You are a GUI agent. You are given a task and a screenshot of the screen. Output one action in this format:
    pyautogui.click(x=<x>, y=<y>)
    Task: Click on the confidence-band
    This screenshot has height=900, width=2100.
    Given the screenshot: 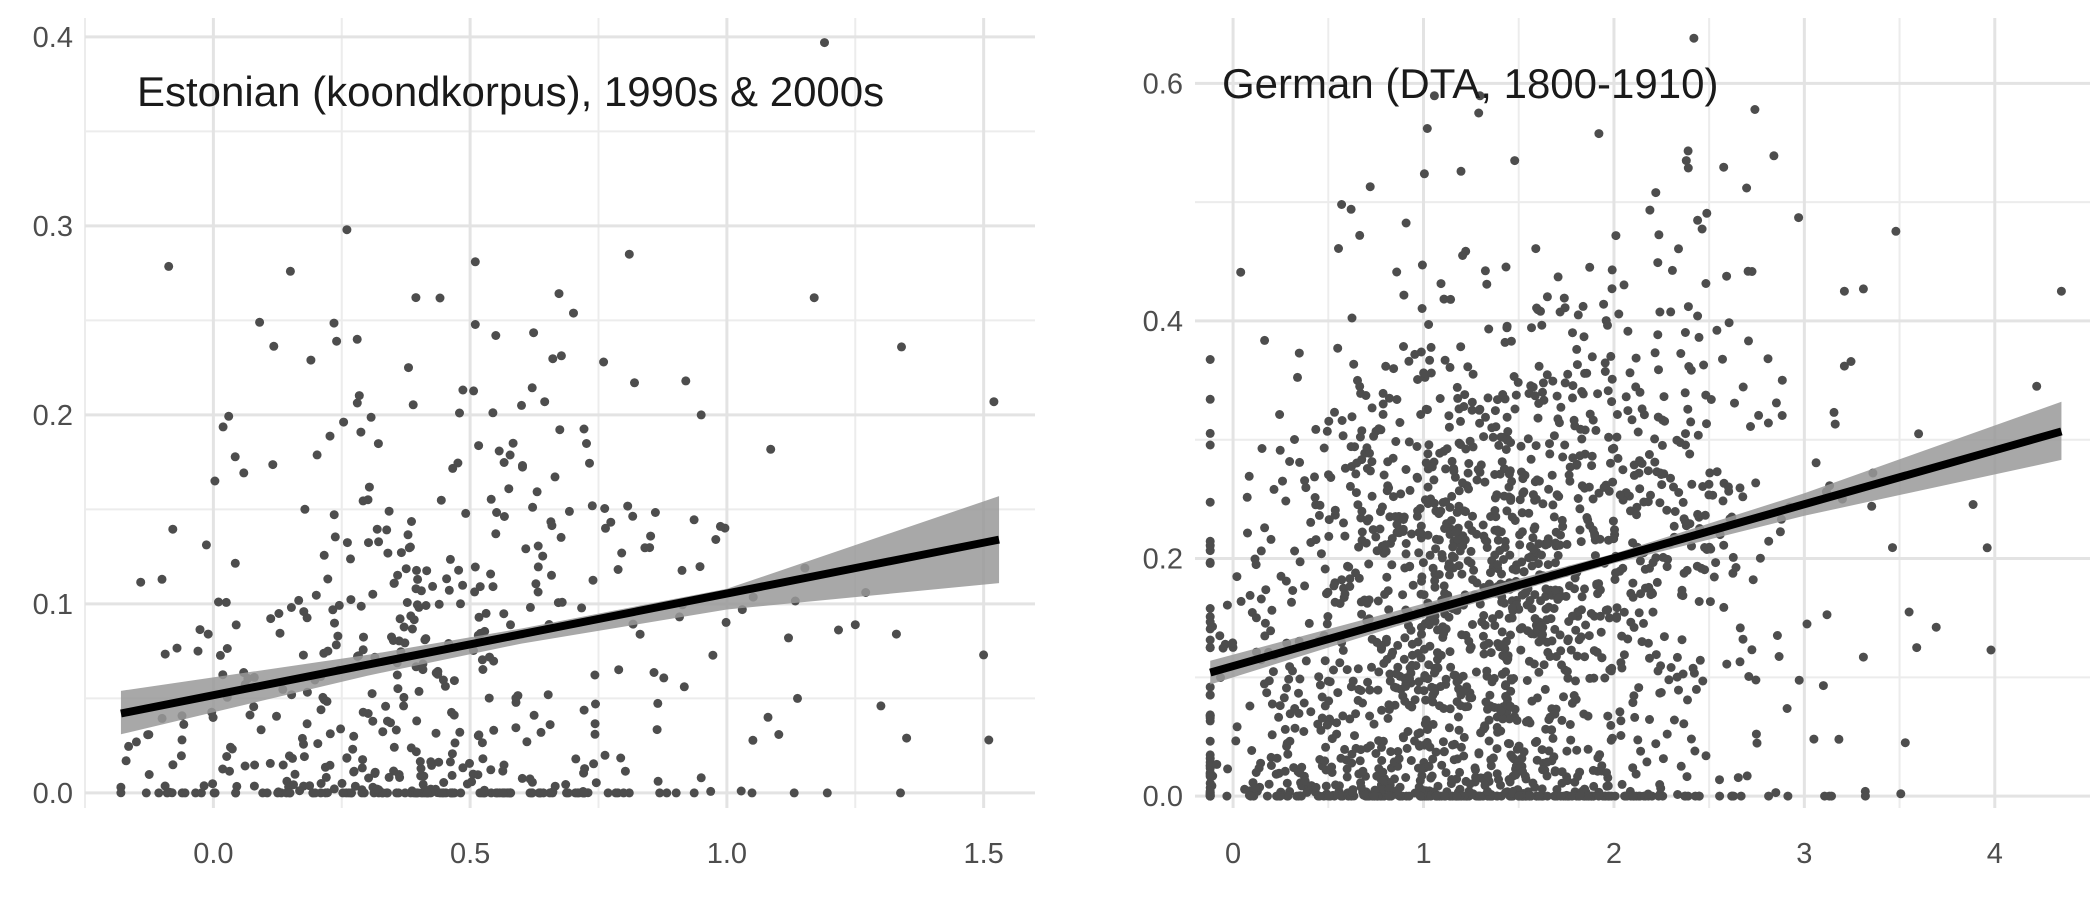 What is the action you would take?
    pyautogui.click(x=560, y=615)
    